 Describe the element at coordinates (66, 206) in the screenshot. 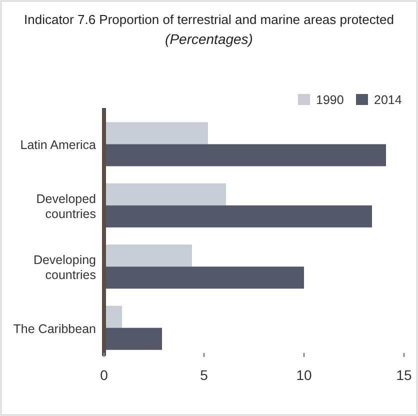

I see `y-tick-label: Developed countries` at that location.